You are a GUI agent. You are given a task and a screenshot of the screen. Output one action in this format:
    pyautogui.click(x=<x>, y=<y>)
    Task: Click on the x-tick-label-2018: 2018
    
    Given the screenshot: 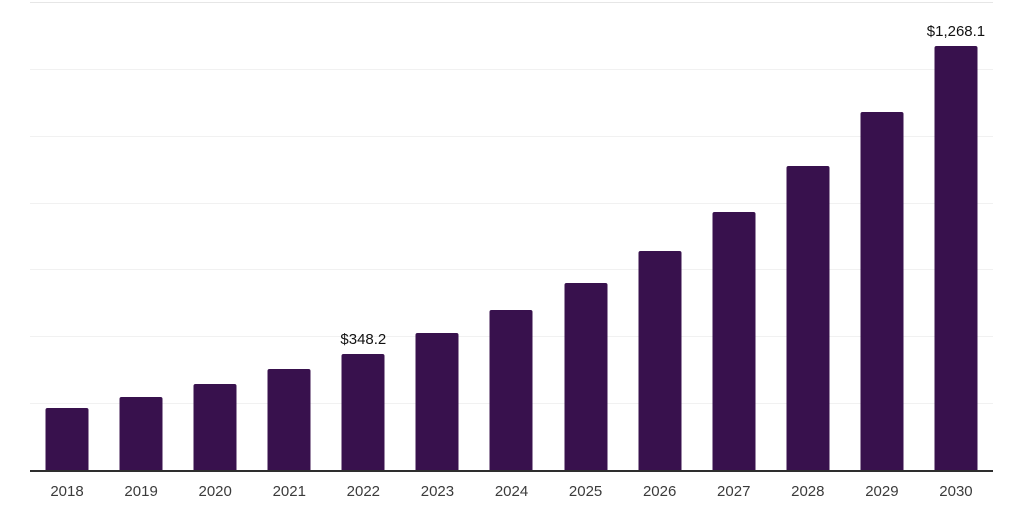 What is the action you would take?
    pyautogui.click(x=67, y=491)
    